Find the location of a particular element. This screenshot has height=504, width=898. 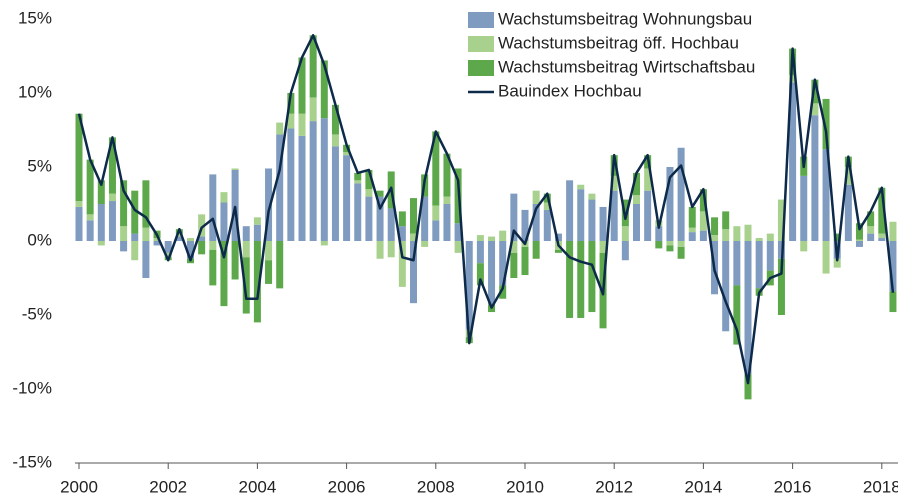

x-tick-label: 2016 is located at coordinates (793, 486).